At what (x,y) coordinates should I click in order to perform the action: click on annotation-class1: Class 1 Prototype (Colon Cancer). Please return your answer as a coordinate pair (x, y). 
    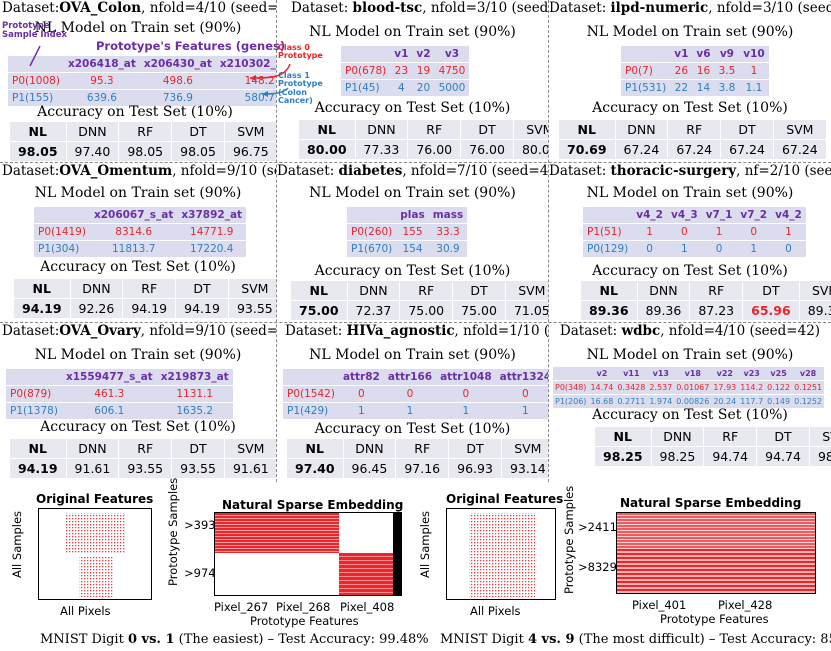
    Looking at the image, I should click on (300, 88).